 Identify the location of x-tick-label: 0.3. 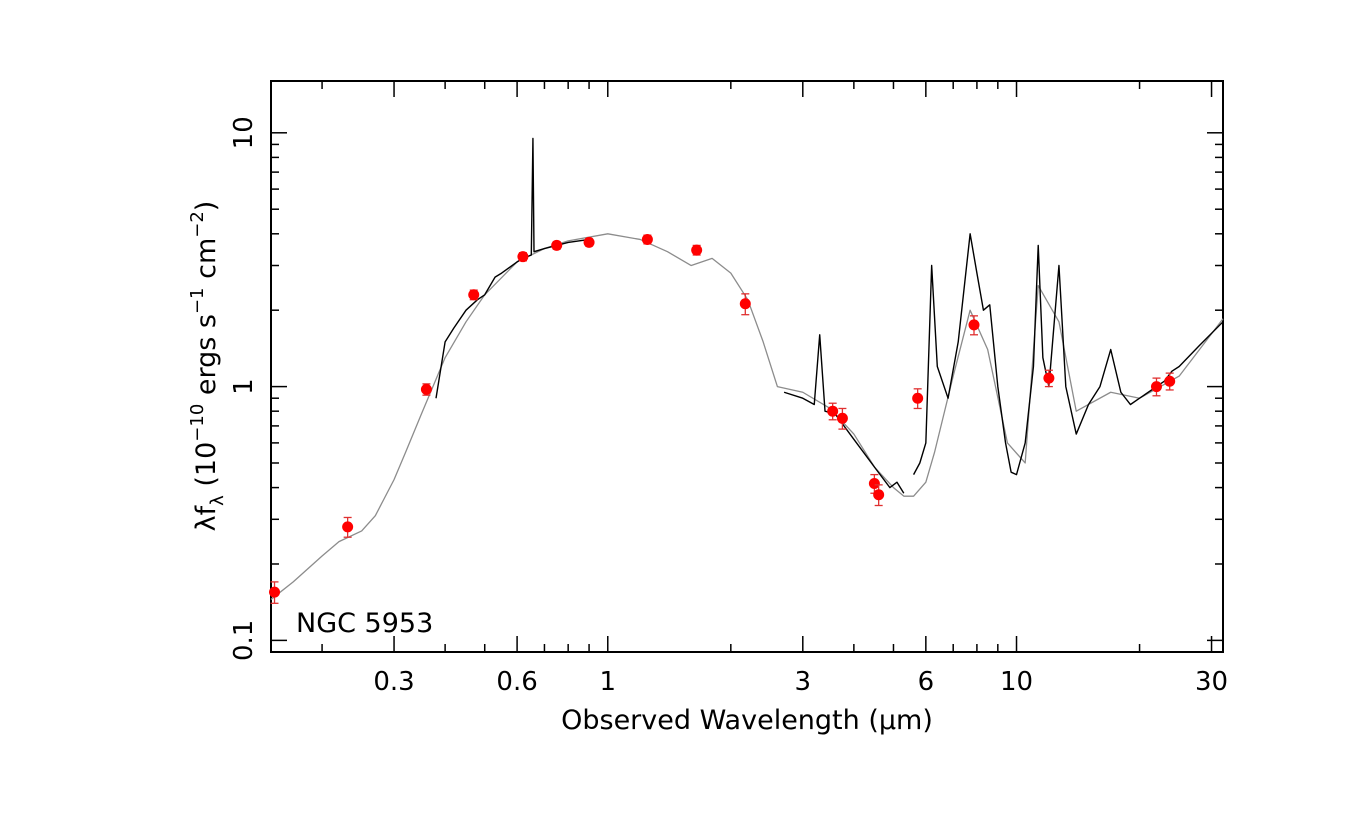
(393, 682).